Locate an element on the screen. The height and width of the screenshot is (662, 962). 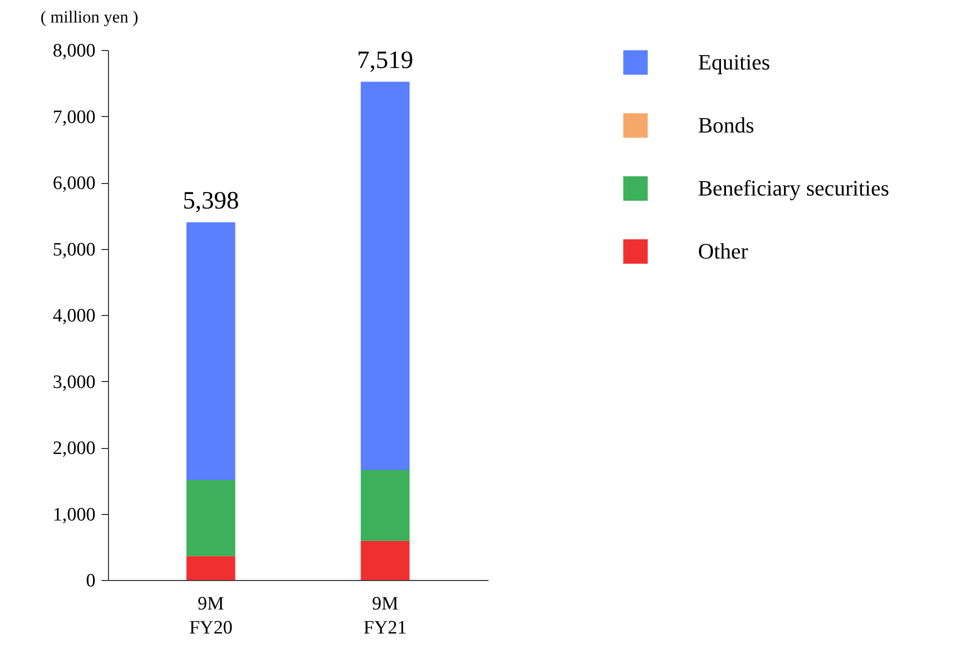
y-tick-label: 4,000 is located at coordinates (74, 316).